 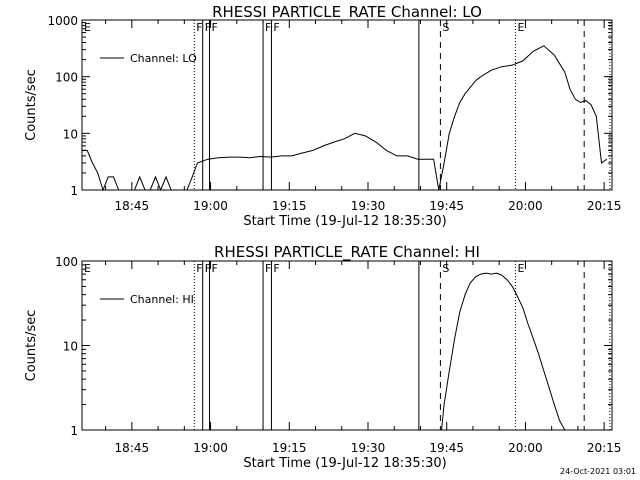 What do you see at coordinates (210, 206) in the screenshot?
I see `chart-0-x-tick-label: 19:00` at bounding box center [210, 206].